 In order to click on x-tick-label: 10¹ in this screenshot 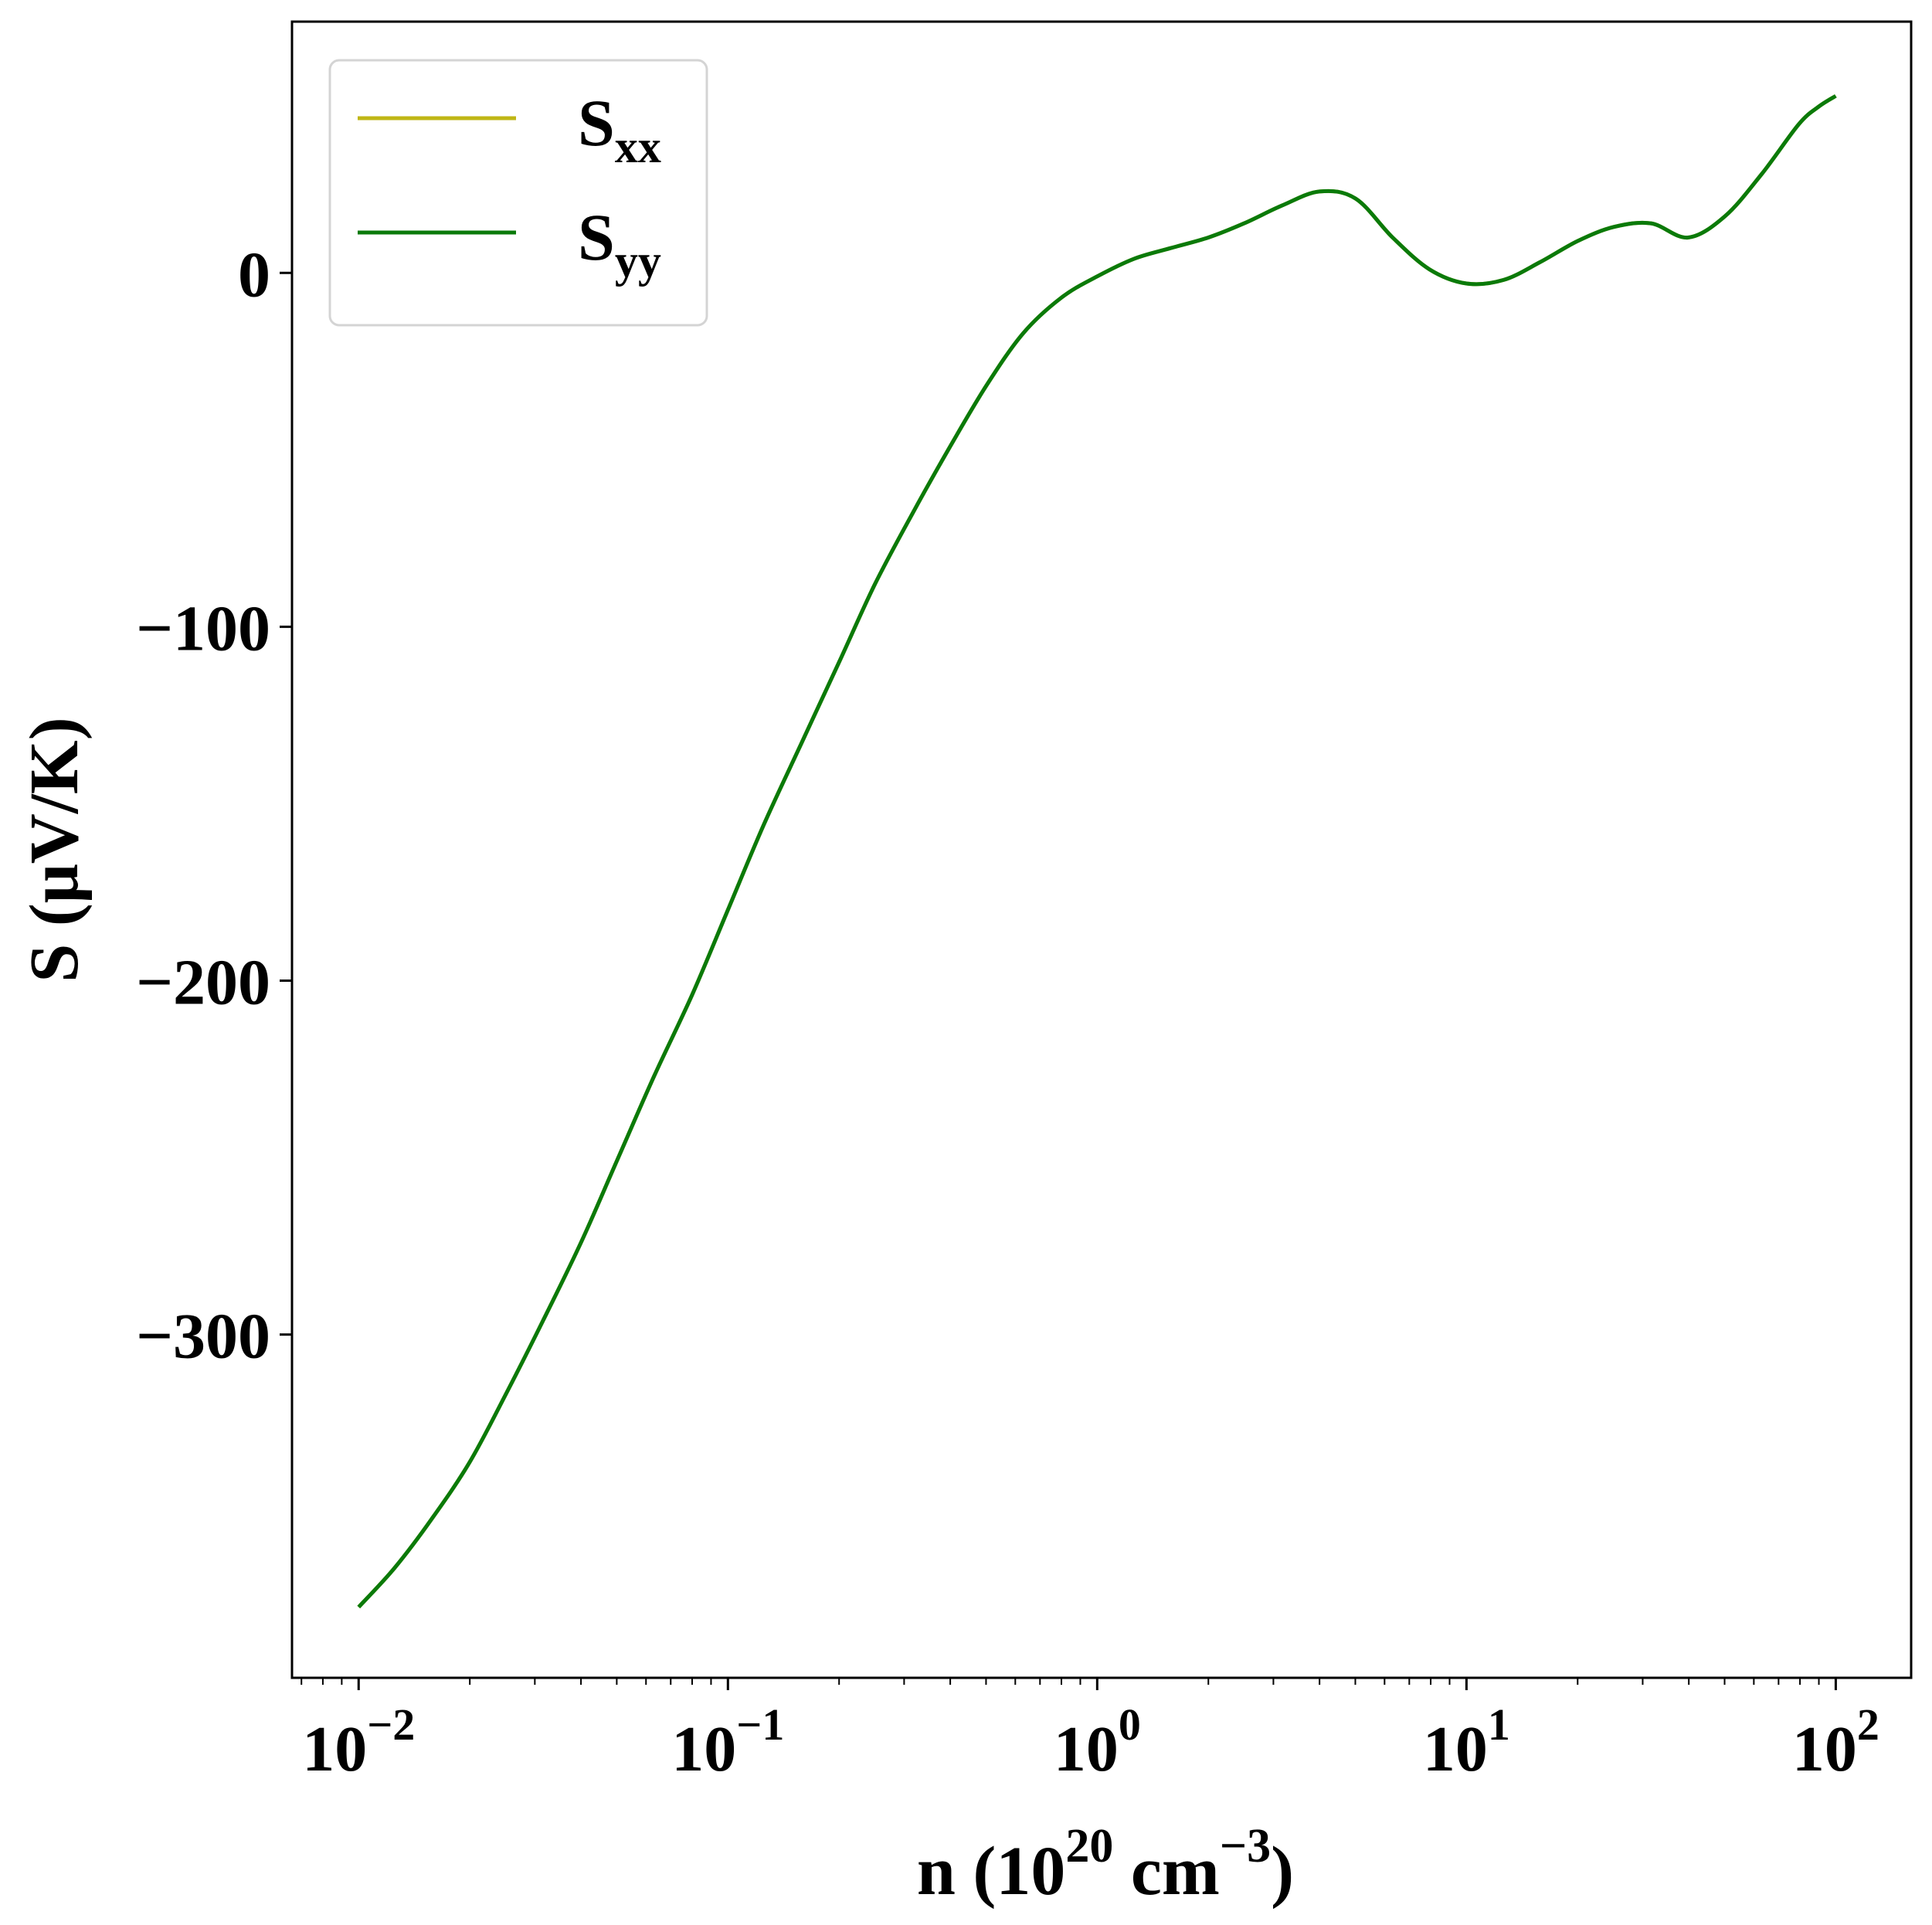, I will do `click(1467, 1742)`.